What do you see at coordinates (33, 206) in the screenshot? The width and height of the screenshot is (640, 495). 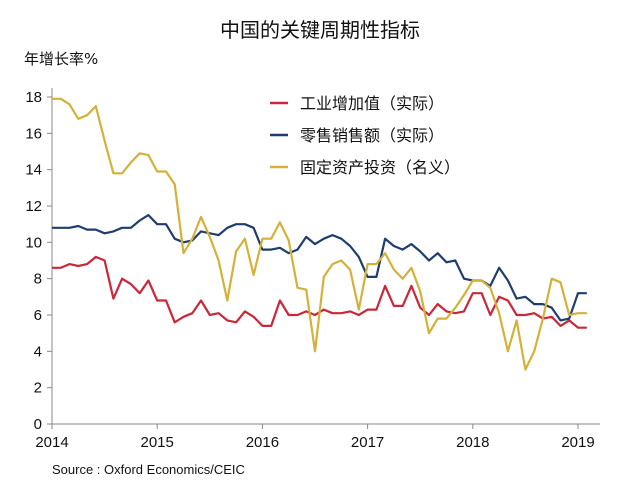 I see `y-tick-label: 12` at bounding box center [33, 206].